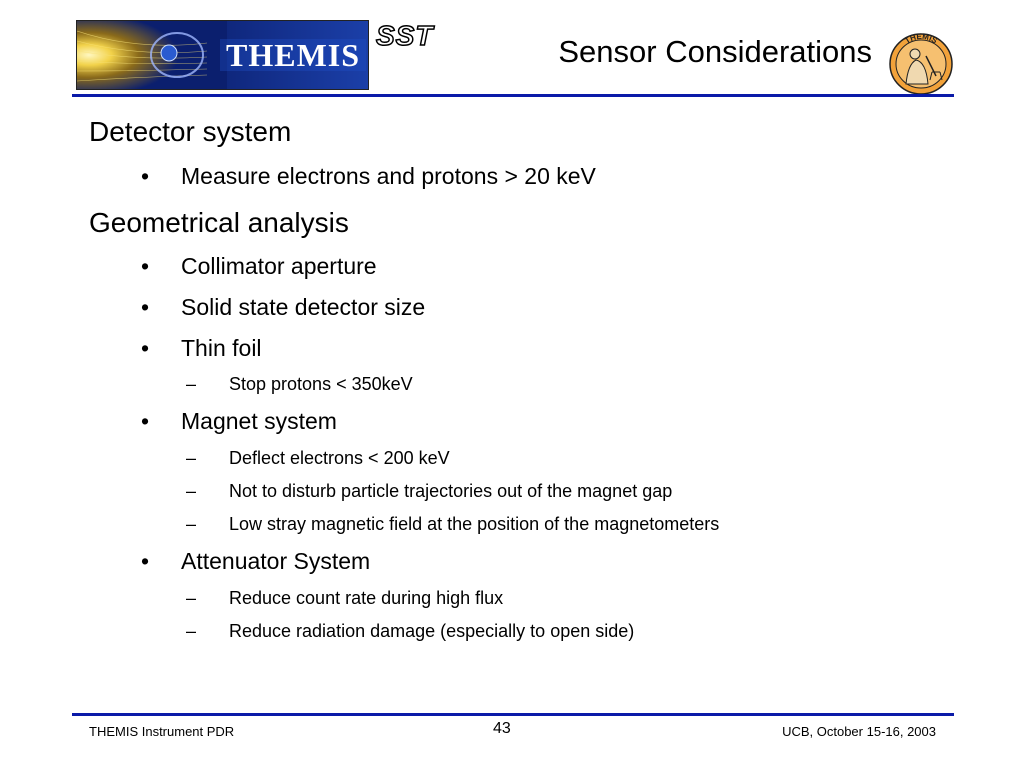 The width and height of the screenshot is (1024, 768). What do you see at coordinates (221, 348) in the screenshot?
I see `list-item-text: Thin foil` at bounding box center [221, 348].